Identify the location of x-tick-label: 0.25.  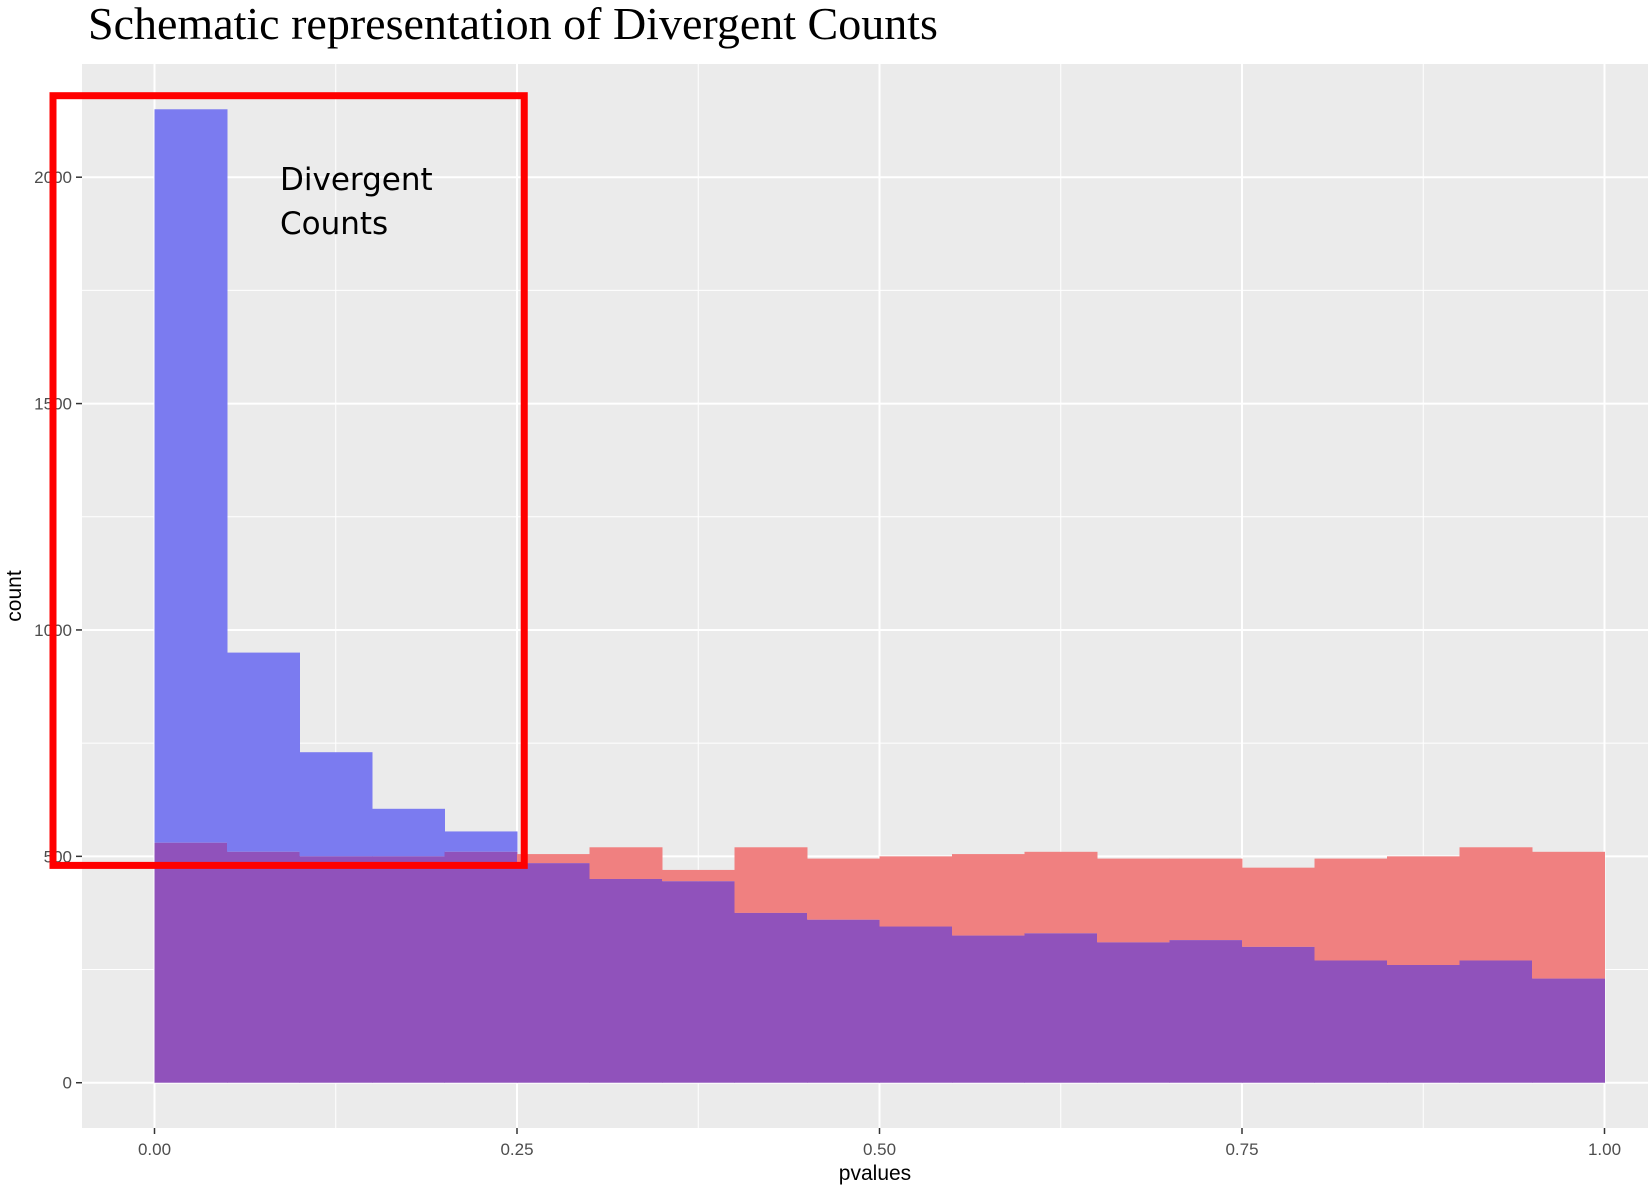
(516, 1149).